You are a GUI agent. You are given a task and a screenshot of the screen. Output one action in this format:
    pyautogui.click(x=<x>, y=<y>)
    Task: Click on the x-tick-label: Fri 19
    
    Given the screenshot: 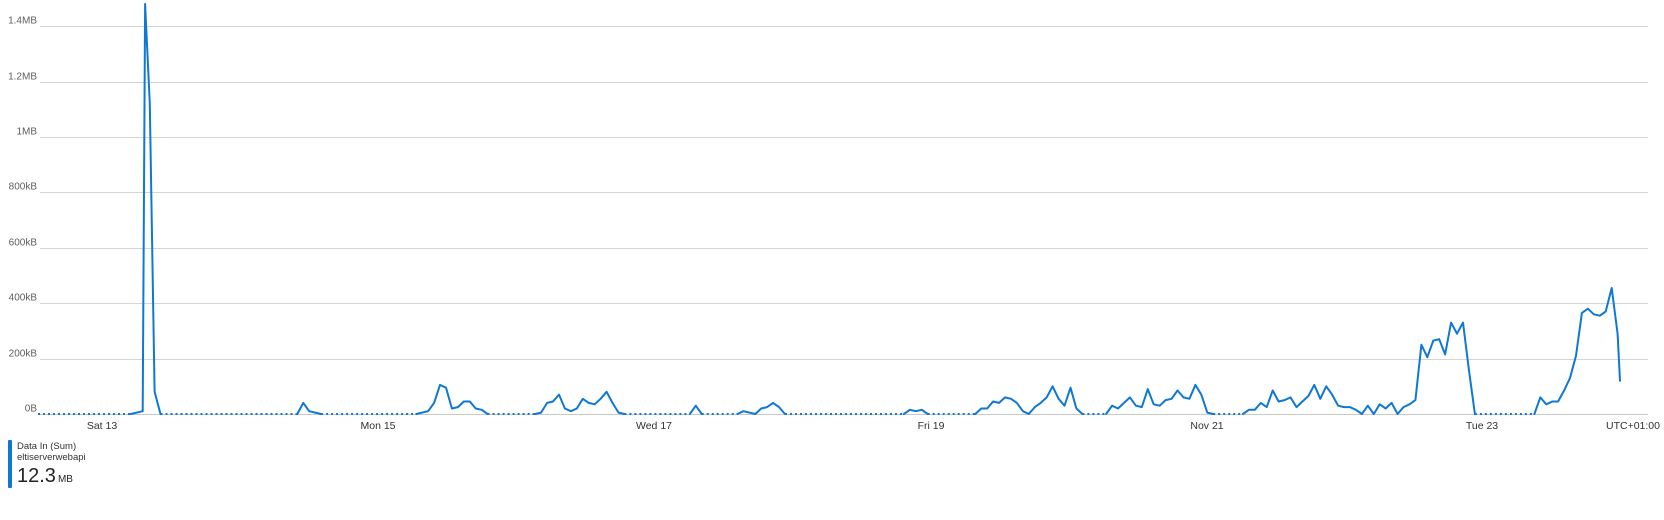 What is the action you would take?
    pyautogui.click(x=931, y=425)
    